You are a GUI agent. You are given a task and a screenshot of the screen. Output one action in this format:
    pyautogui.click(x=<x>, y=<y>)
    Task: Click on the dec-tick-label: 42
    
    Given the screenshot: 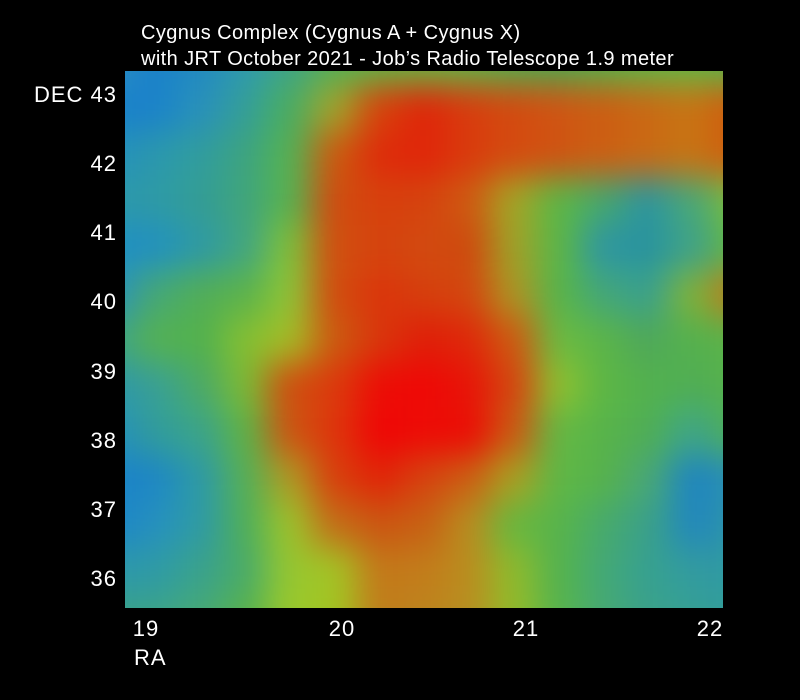 What is the action you would take?
    pyautogui.click(x=103, y=163)
    